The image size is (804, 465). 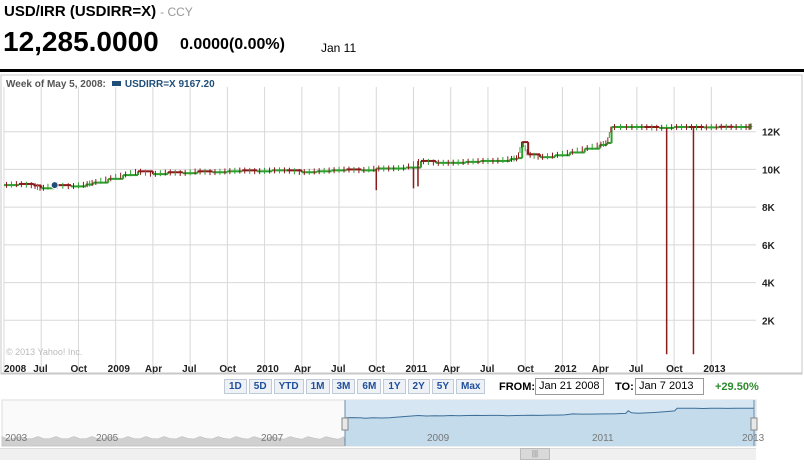 I want to click on range-button-3m: 3M, so click(x=343, y=386).